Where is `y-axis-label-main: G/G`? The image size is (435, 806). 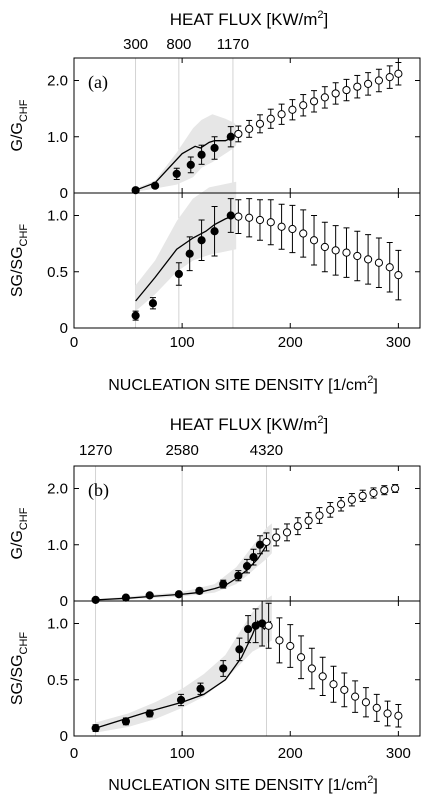 y-axis-label-main: G/G is located at coordinates (17, 136).